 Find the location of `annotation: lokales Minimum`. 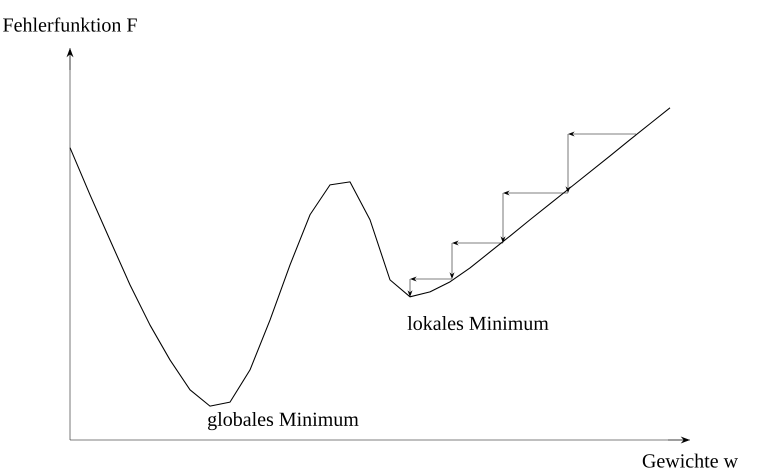

annotation: lokales Minimum is located at coordinates (478, 323).